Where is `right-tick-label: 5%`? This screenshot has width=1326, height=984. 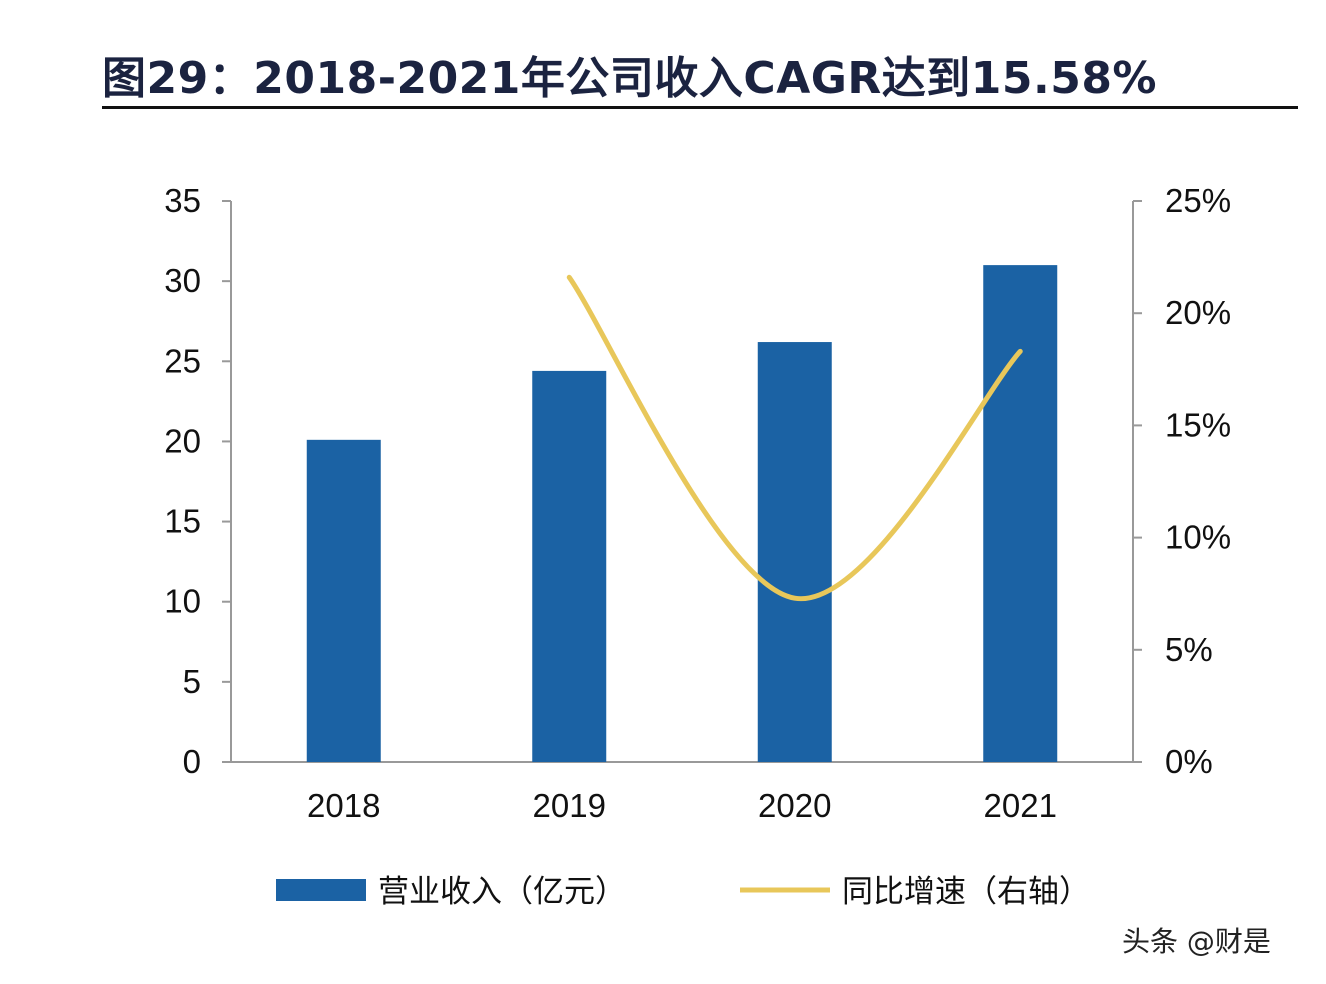
right-tick-label: 5% is located at coordinates (1189, 649).